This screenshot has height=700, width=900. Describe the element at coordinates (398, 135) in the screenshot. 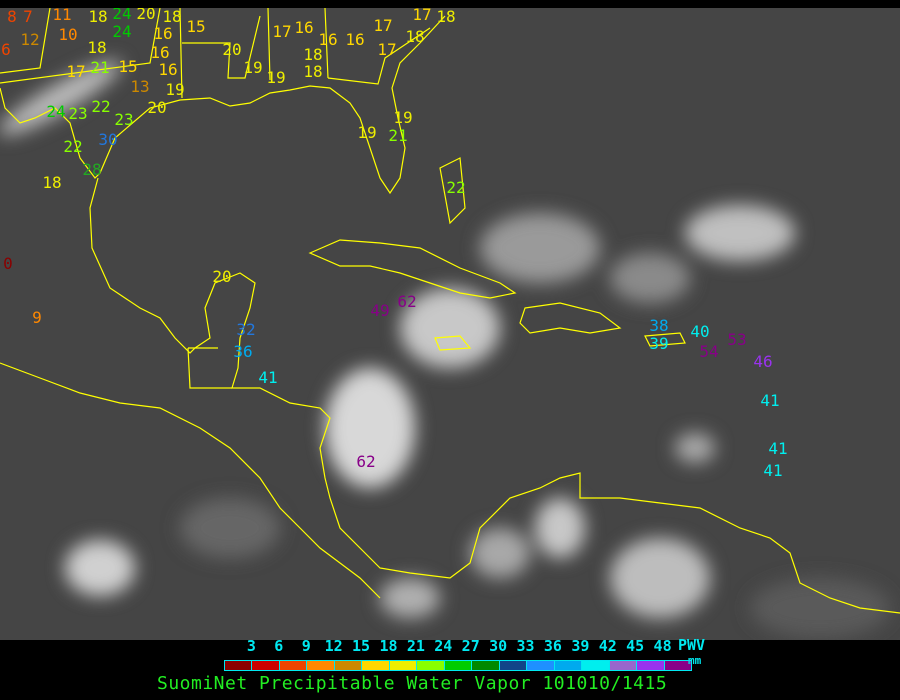

I see `station-pwv-value: 21` at that location.